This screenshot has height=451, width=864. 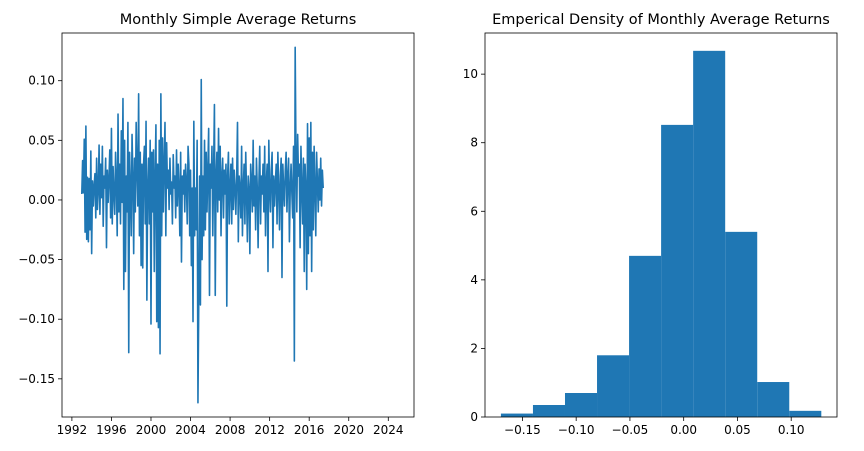 What do you see at coordinates (630, 430) in the screenshot?
I see `x-tick-label: −0.05` at bounding box center [630, 430].